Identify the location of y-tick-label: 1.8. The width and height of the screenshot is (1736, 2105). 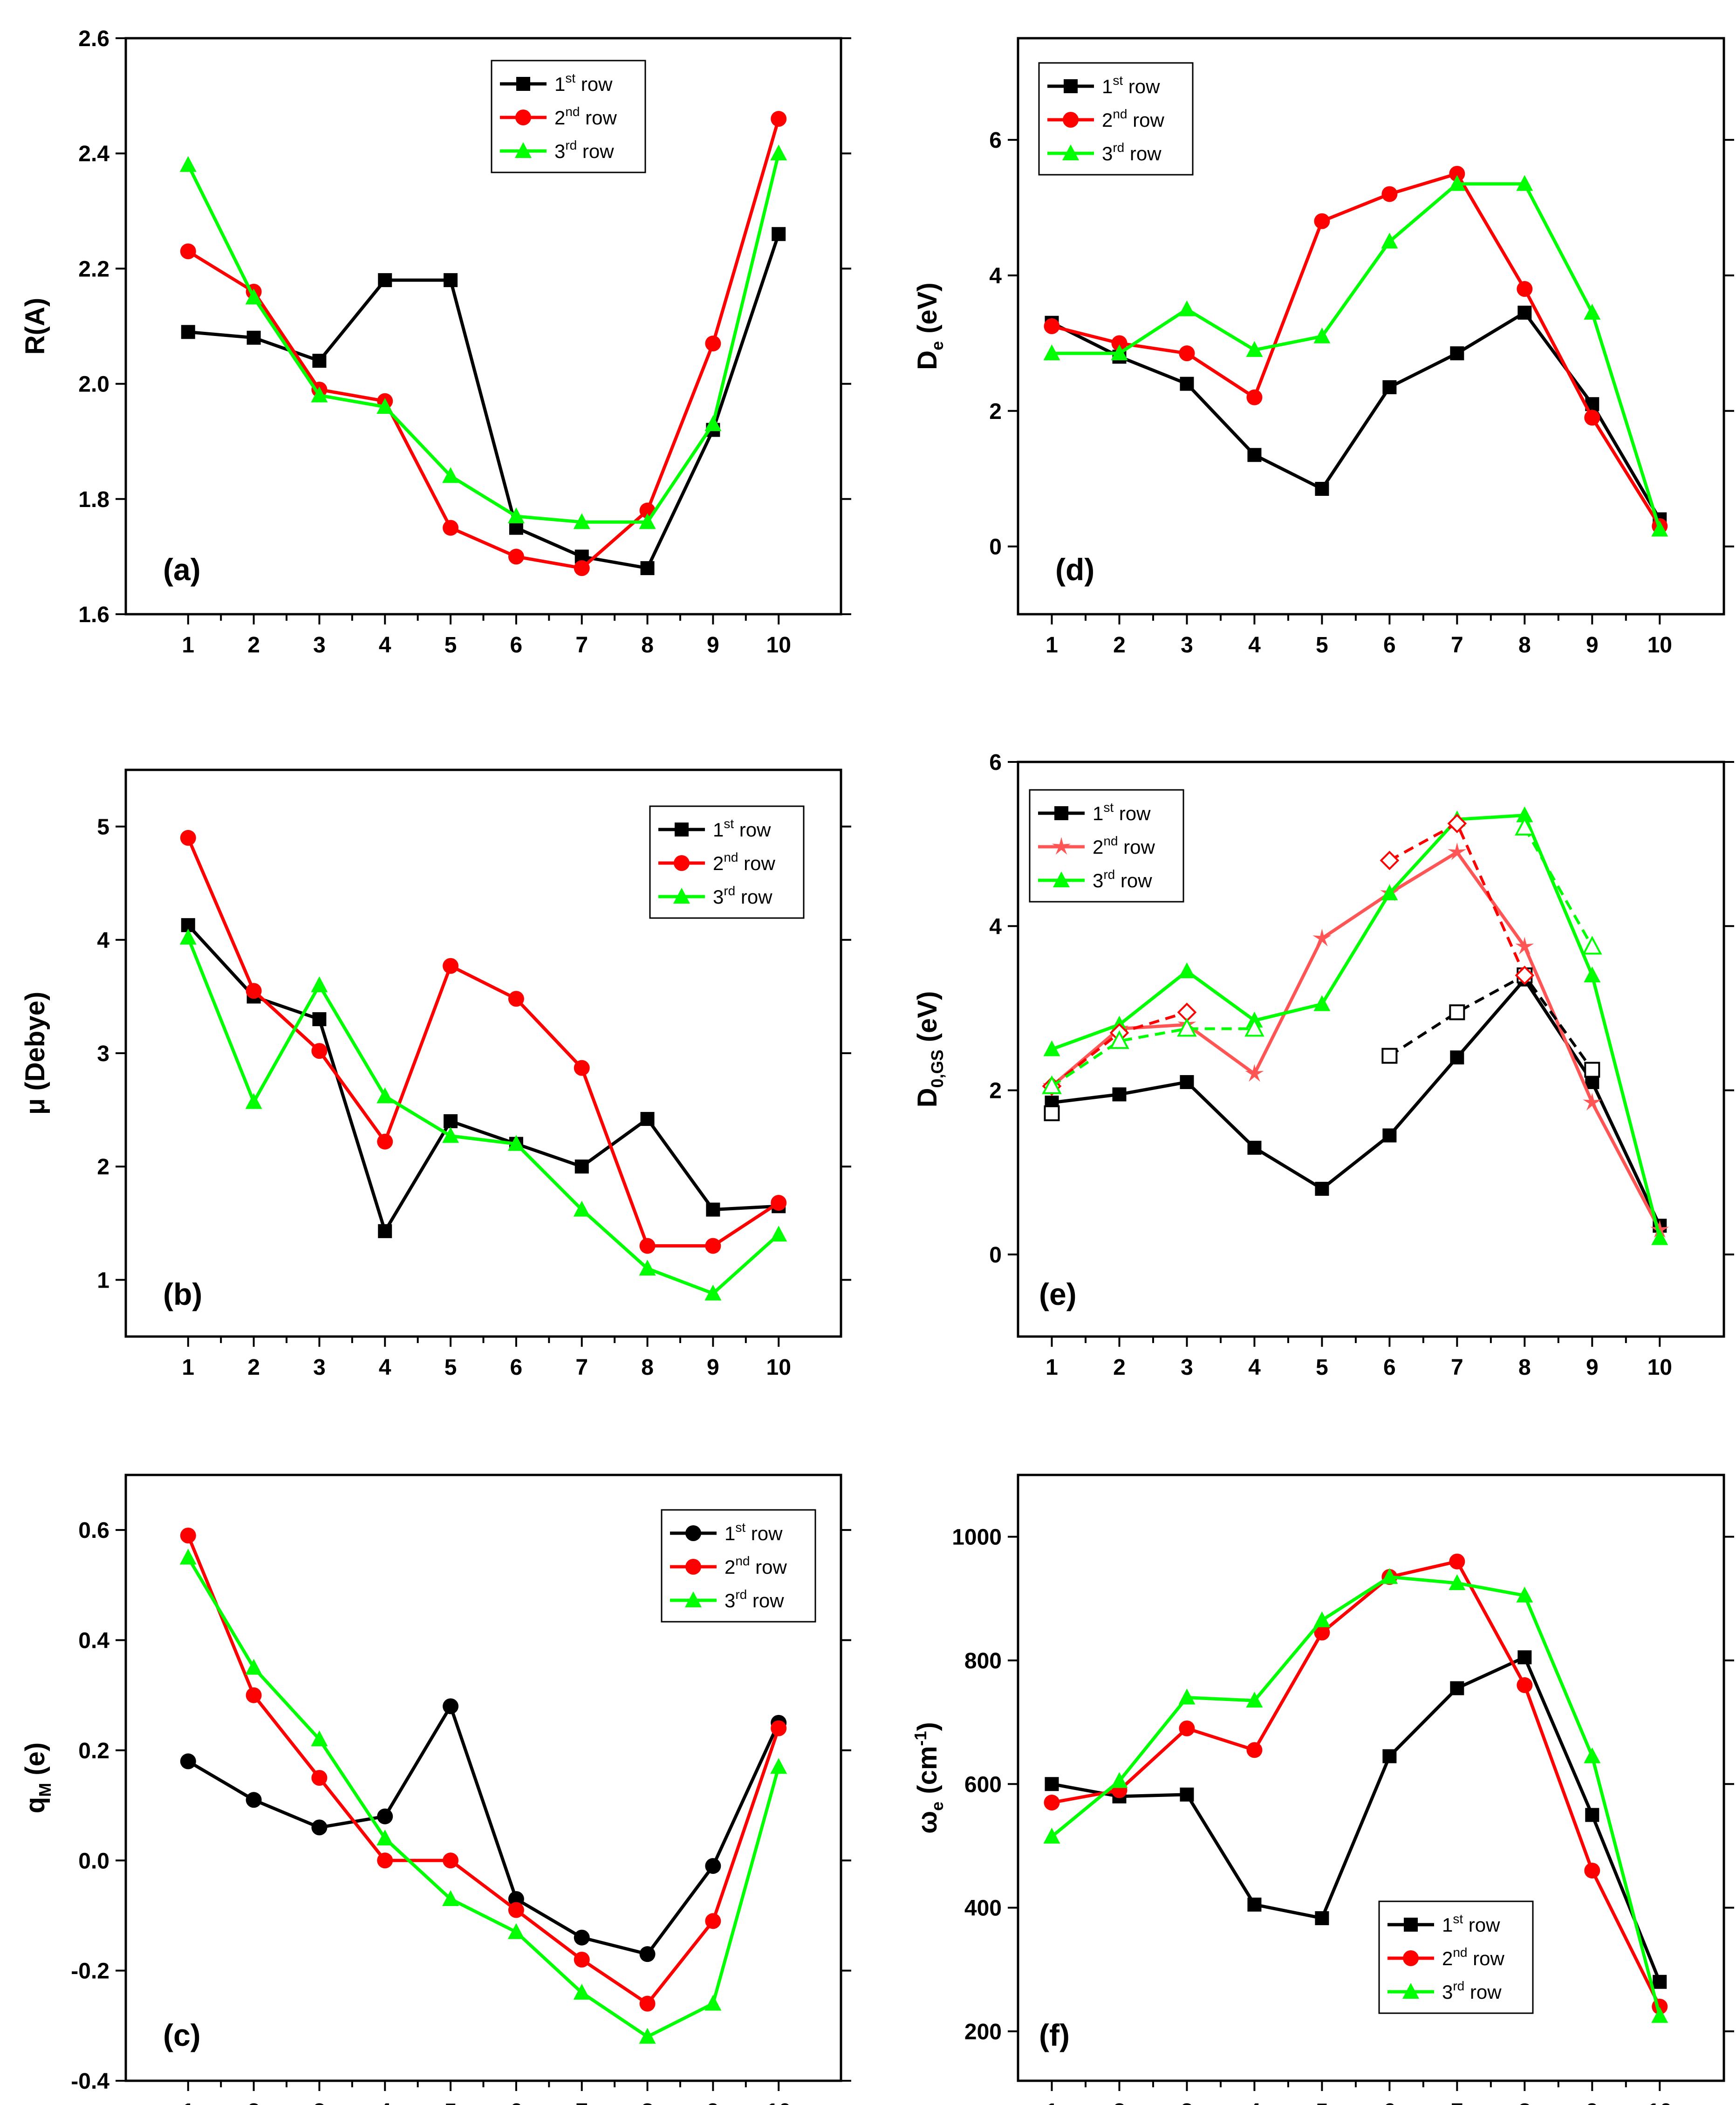
(93, 500).